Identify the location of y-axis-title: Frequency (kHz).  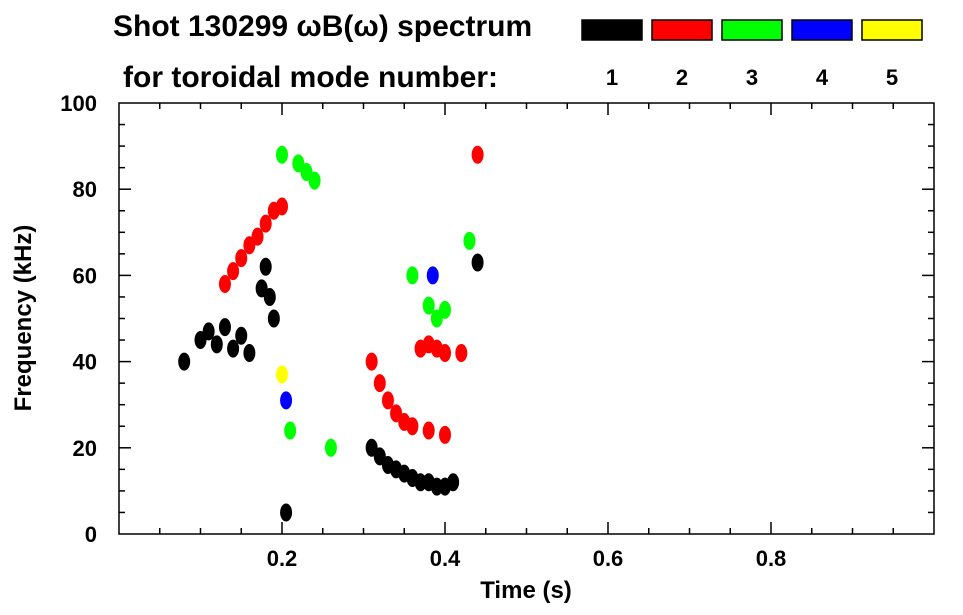
(23, 318).